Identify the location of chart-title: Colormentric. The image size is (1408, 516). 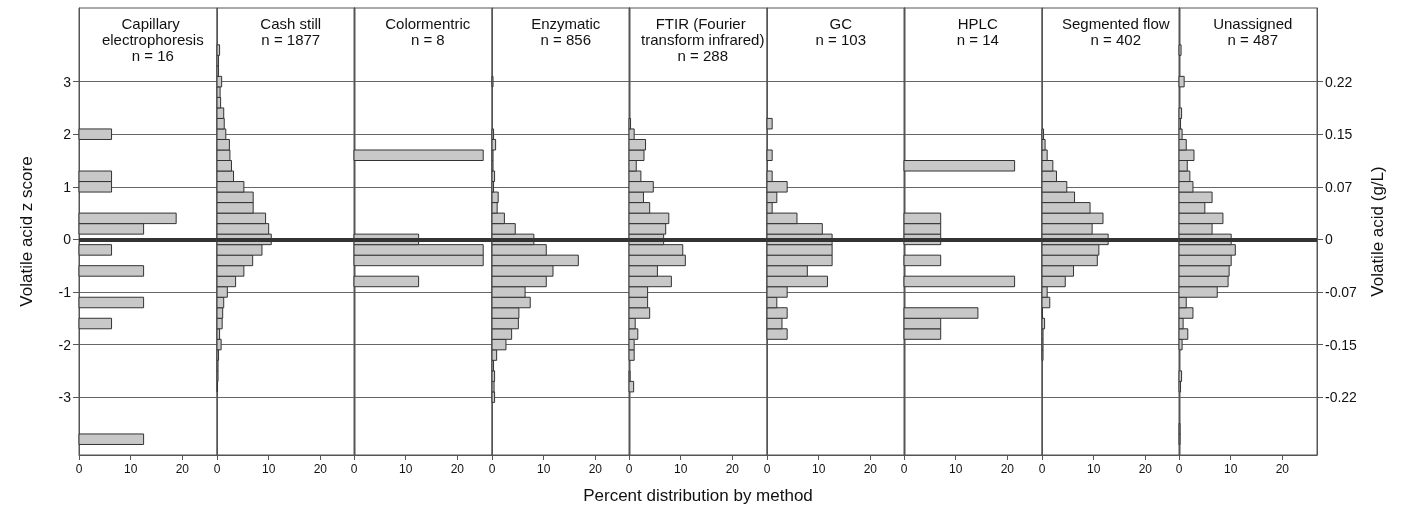
(428, 23).